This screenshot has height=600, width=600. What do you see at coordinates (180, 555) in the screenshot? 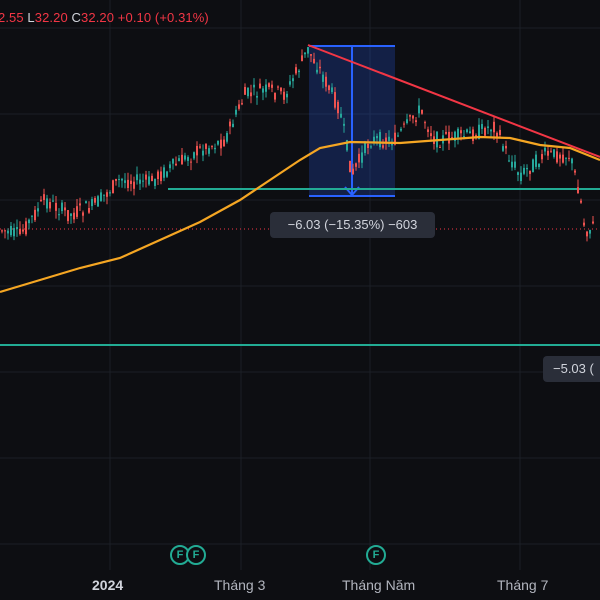
I see `event-badge-1: F` at bounding box center [180, 555].